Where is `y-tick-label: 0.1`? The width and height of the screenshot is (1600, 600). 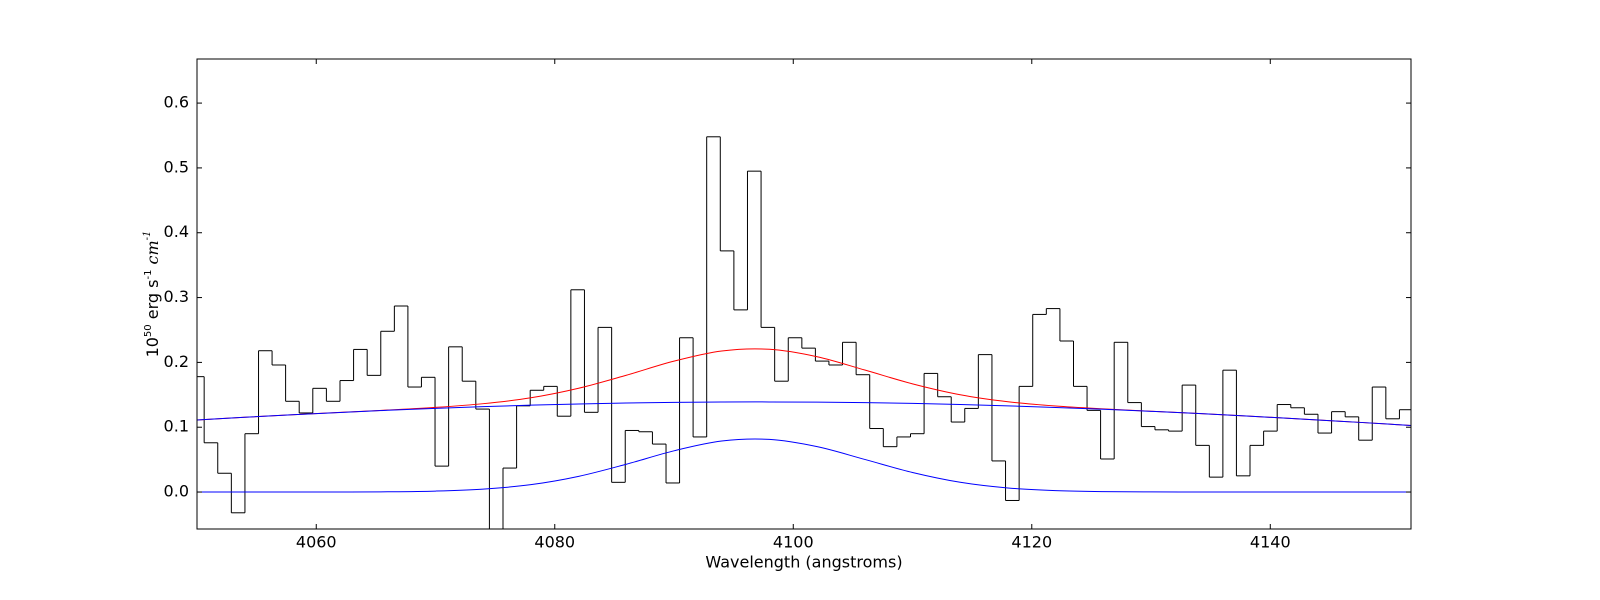
y-tick-label: 0.1 is located at coordinates (176, 426).